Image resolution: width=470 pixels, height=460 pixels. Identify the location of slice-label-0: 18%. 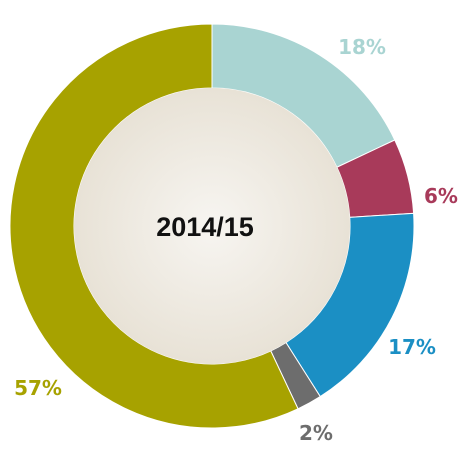
(362, 47).